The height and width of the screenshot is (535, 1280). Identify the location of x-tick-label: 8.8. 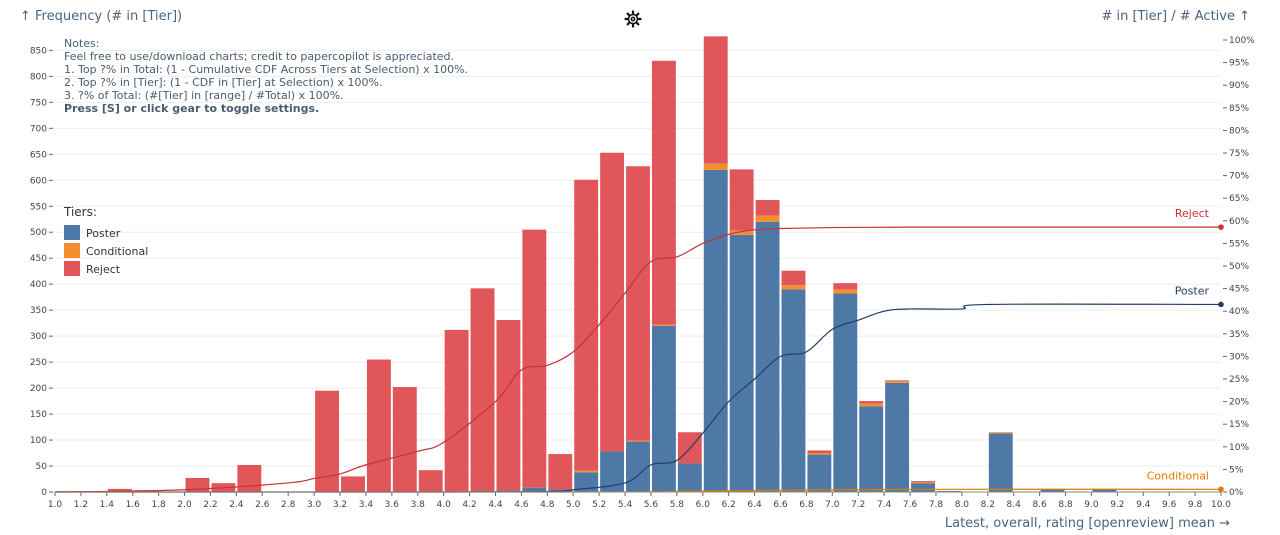
(1065, 505).